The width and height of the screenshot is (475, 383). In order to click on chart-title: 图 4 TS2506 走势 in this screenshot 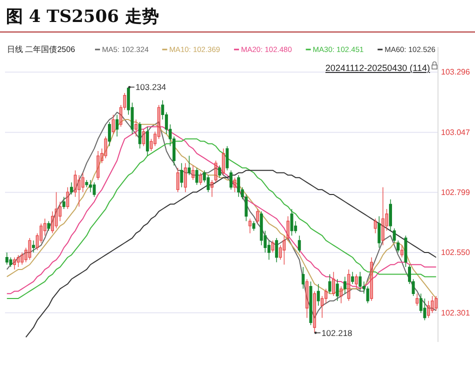, I will do `click(82, 17)`.